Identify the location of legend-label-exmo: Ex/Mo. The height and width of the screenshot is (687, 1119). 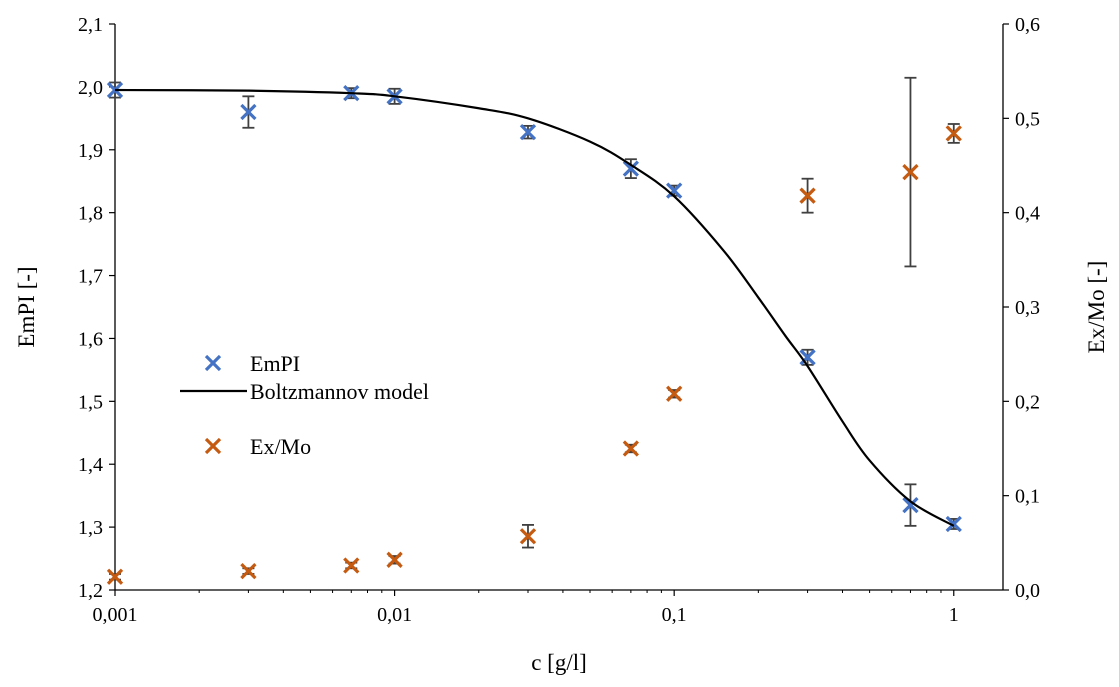
(280, 446).